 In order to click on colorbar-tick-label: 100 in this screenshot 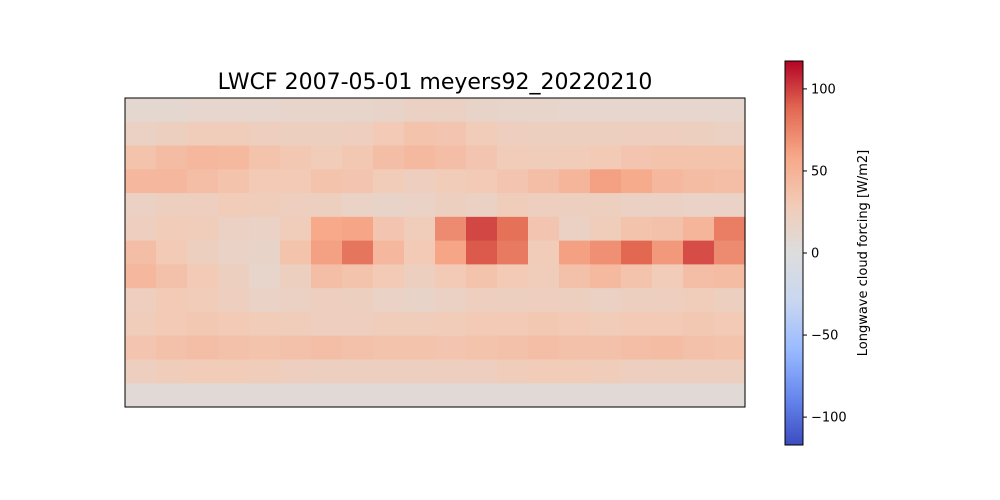, I will do `click(823, 89)`.